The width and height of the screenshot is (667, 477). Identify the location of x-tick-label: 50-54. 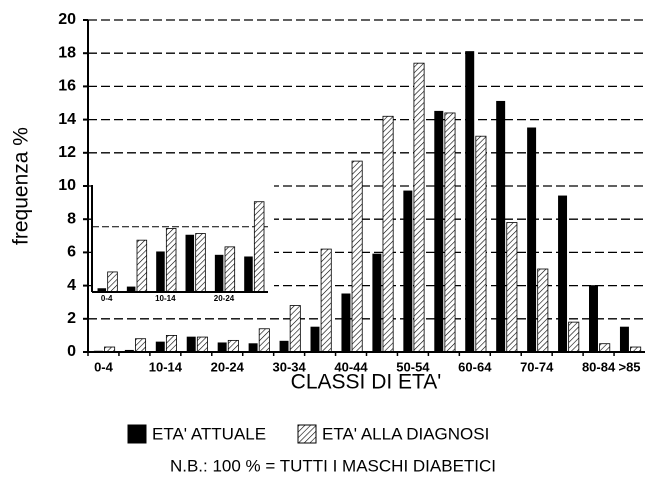
(413, 366).